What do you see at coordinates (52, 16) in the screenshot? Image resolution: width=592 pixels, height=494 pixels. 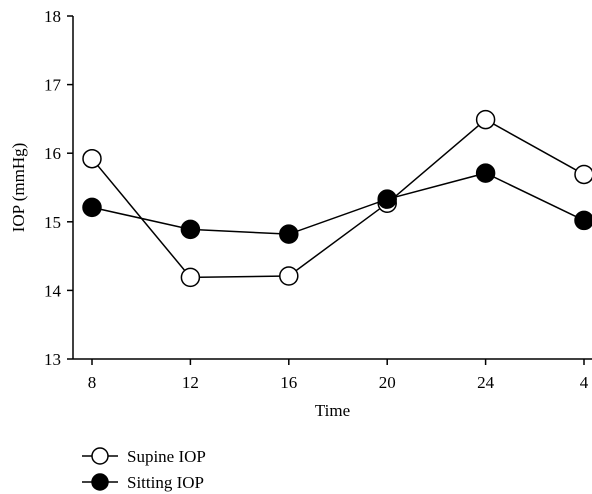 I see `y-tick-label: 18` at bounding box center [52, 16].